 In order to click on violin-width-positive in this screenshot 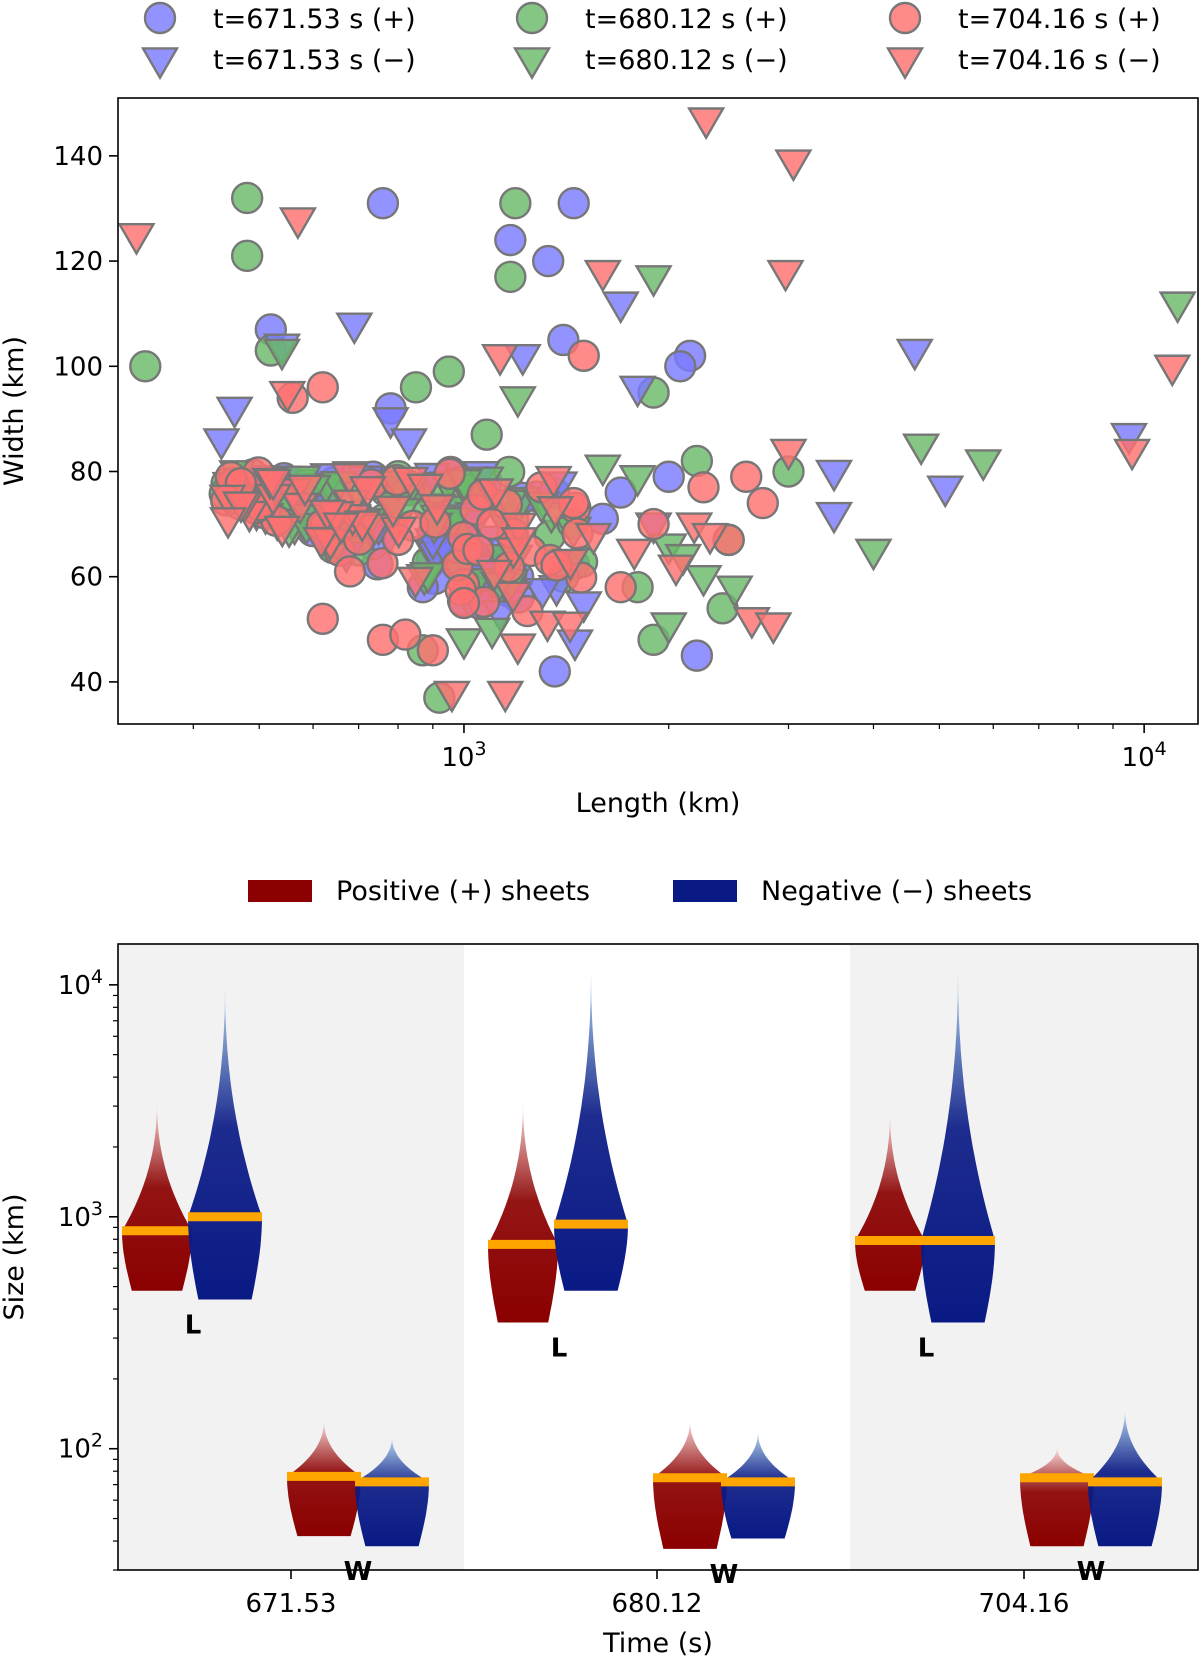, I will do `click(690, 1484)`.